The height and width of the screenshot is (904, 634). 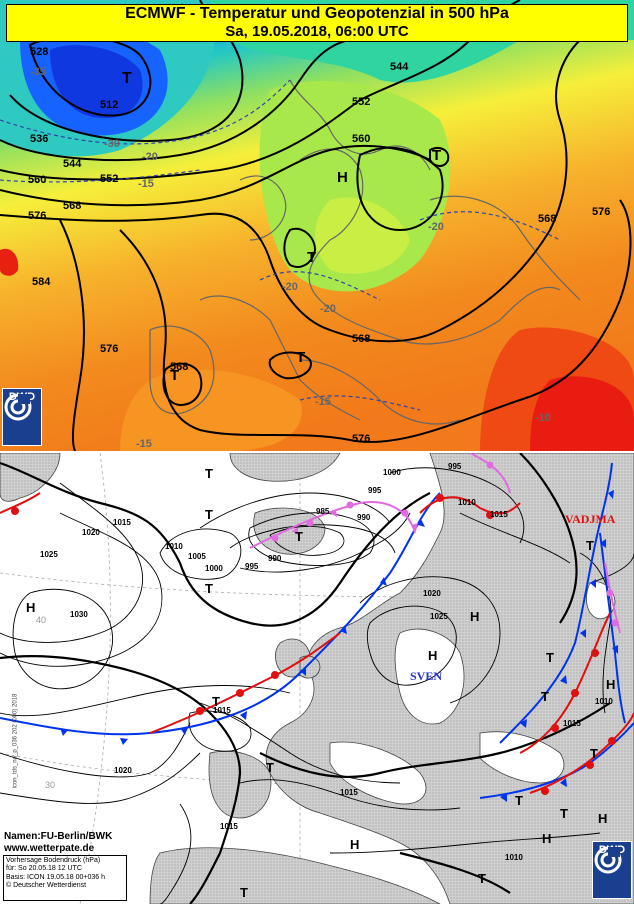 What do you see at coordinates (317, 31) in the screenshot?
I see `map-date: Sa, 19.05.2018, 06:00 UTC` at bounding box center [317, 31].